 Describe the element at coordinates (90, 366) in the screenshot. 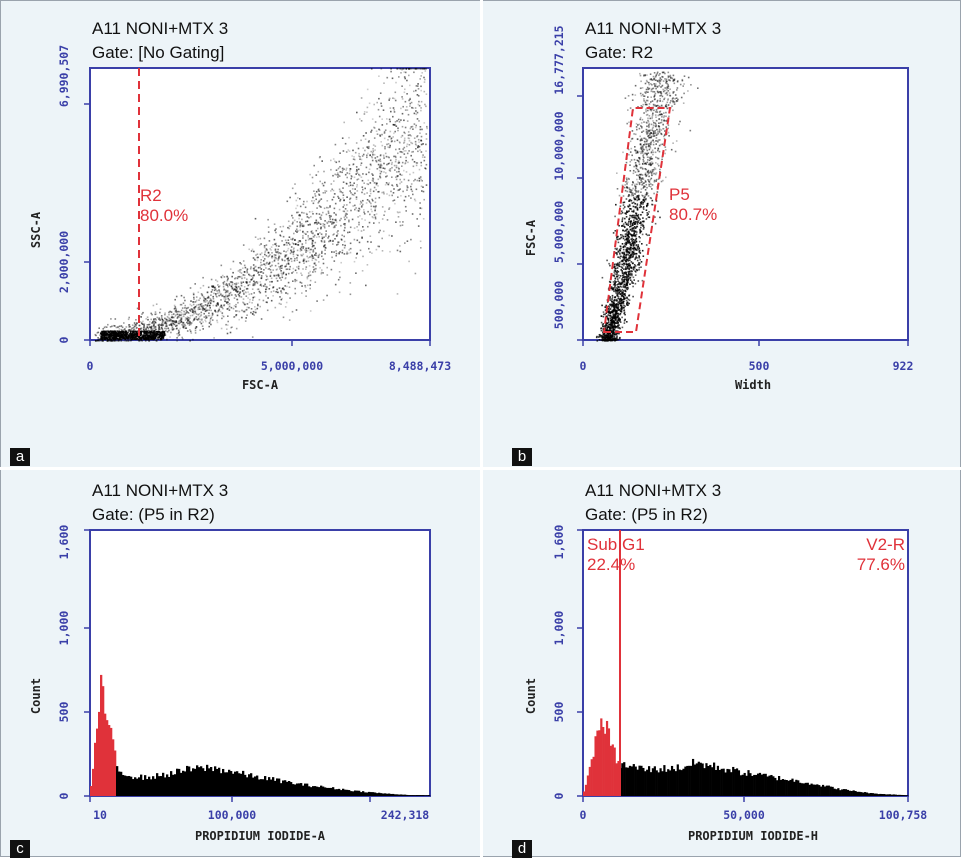

I see `panel-a-xtick-0: 0` at that location.